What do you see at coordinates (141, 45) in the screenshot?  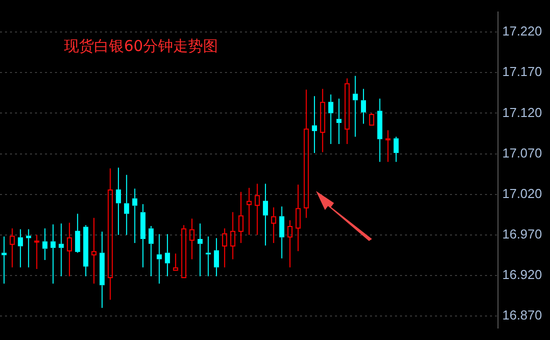 I see `text: 现货白银60分钟走势图` at bounding box center [141, 45].